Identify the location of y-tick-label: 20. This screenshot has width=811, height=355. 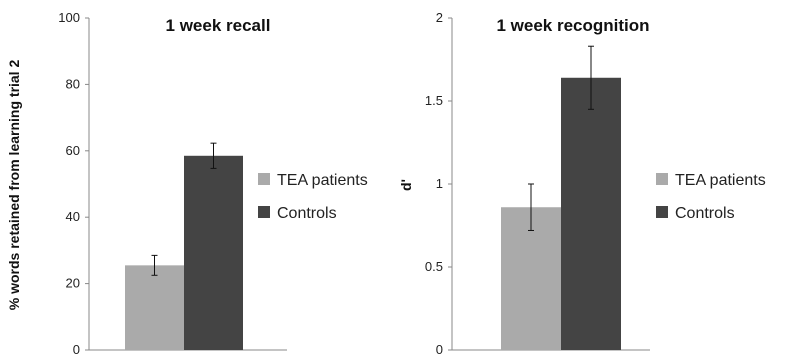
(73, 283).